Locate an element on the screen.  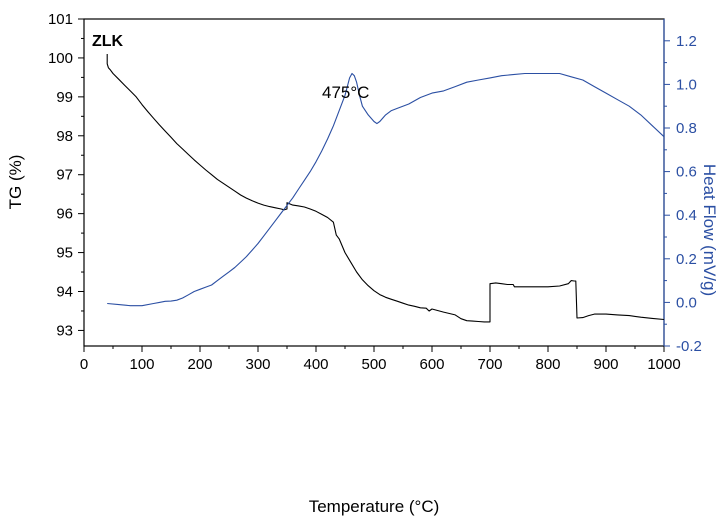
y-left-tick-label: 97 is located at coordinates (64, 175).